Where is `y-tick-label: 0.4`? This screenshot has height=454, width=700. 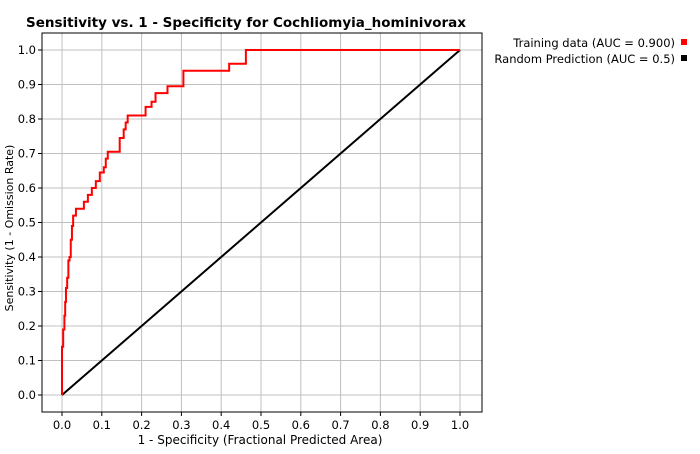
y-tick-label: 0.4 is located at coordinates (27, 257).